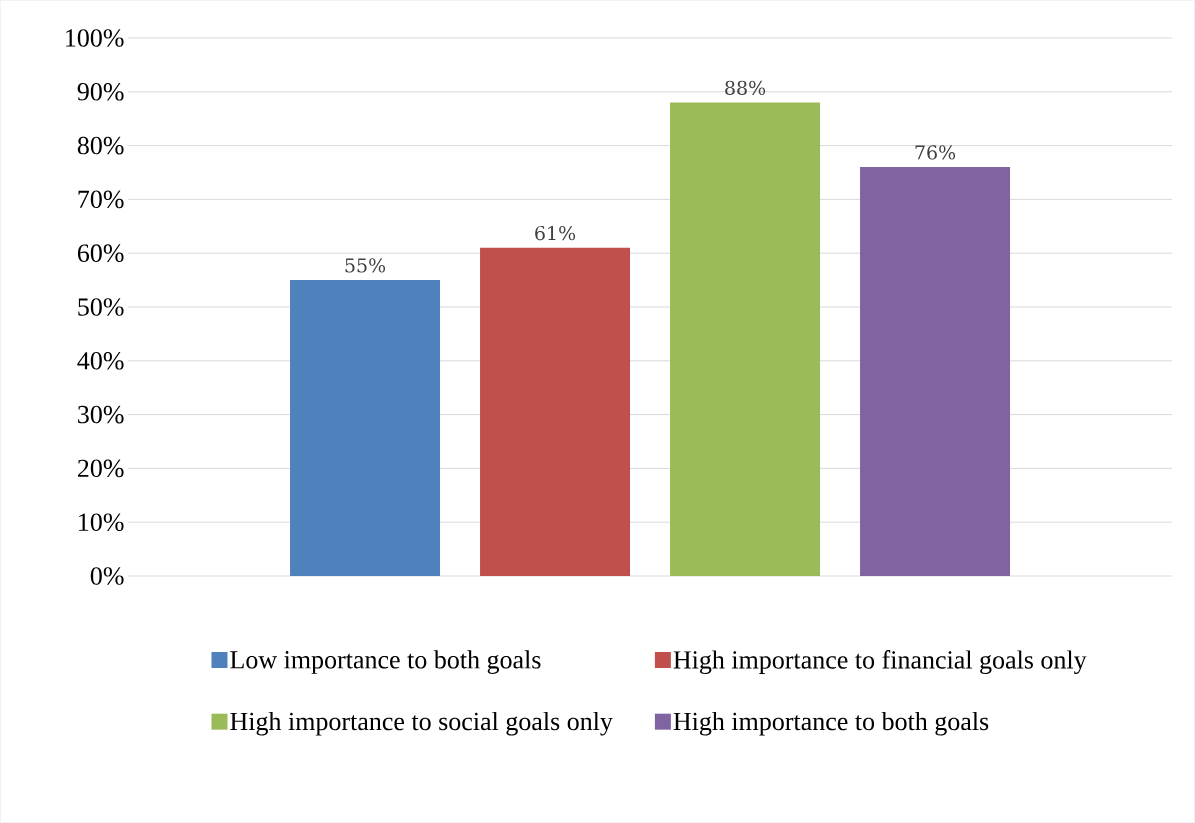 The image size is (1195, 823). I want to click on y-tick-label: 20%, so click(100, 468).